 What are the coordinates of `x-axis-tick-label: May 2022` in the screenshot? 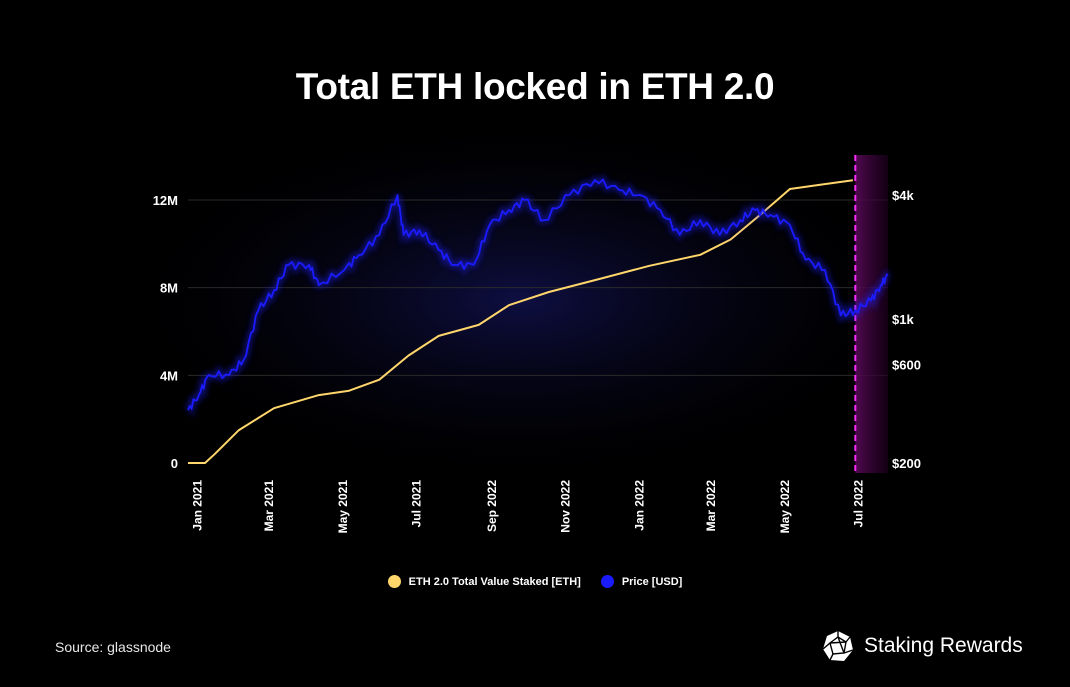 It's located at (785, 507).